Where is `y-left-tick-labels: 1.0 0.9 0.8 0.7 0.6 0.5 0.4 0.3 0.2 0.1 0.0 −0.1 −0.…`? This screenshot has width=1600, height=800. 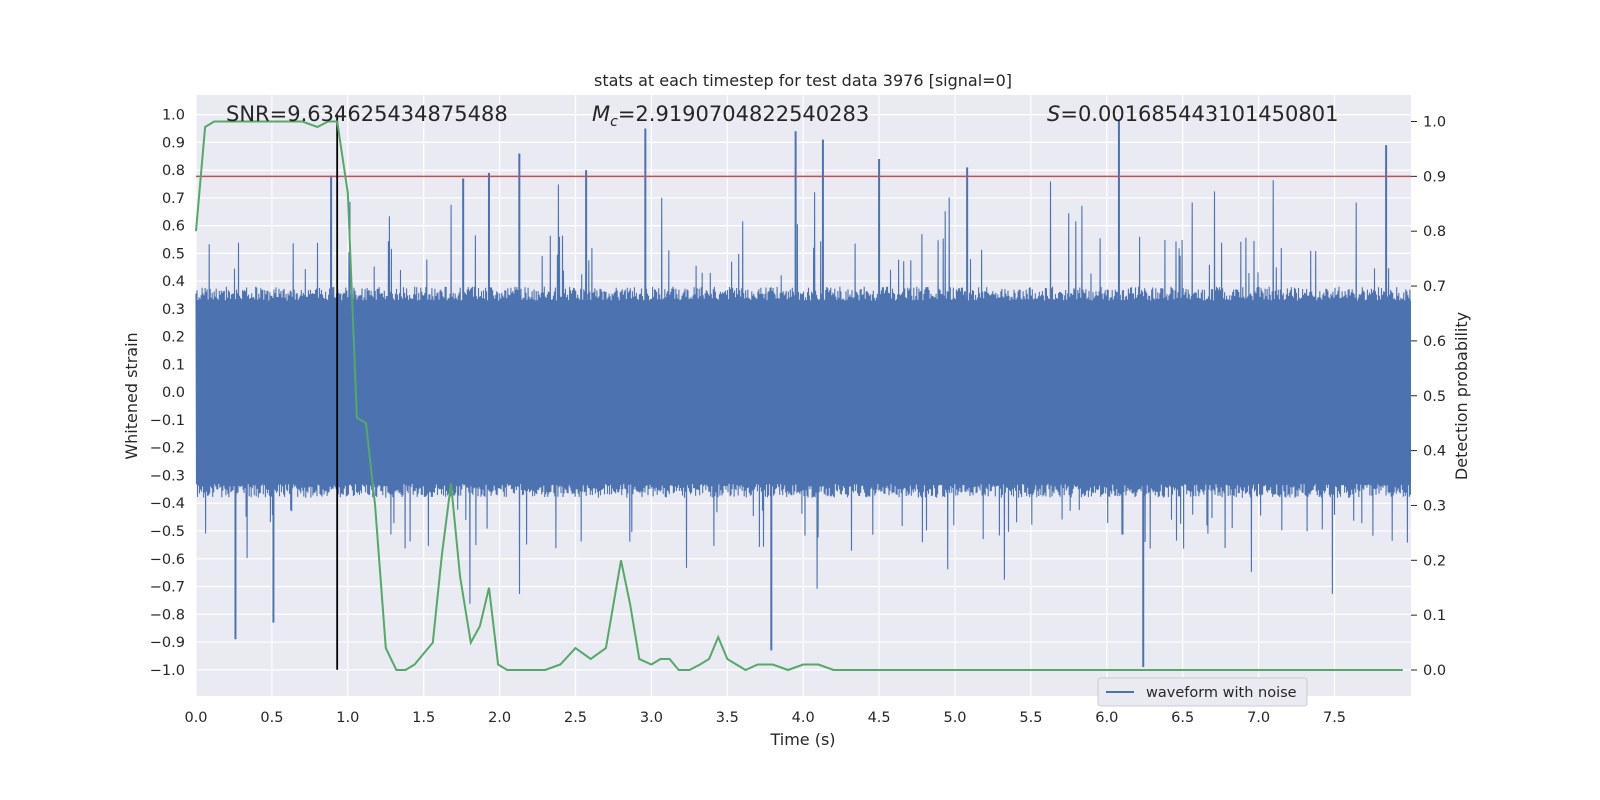 y-left-tick-labels: 1.0 0.9 0.8 0.7 0.6 0.5 0.4 0.3 0.2 0.1 0.0 −0.1 −0.… is located at coordinates (167, 393).